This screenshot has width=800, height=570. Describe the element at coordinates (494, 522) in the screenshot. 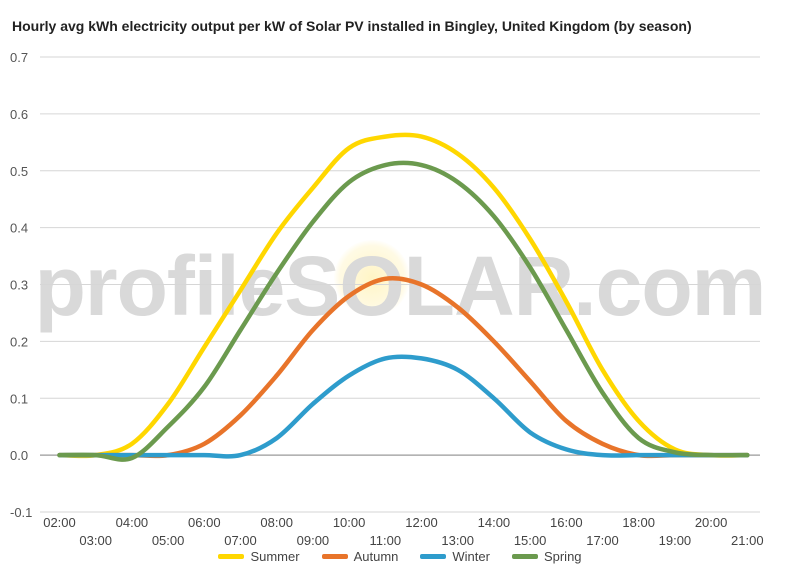

I see `x-tick-label: 14:00` at that location.